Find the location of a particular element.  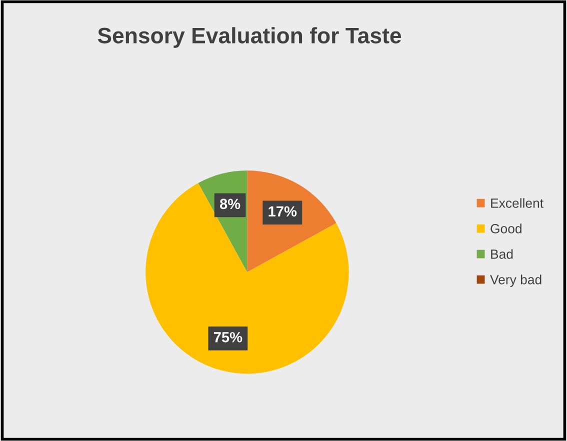

legend-label: Excellent is located at coordinates (517, 203).